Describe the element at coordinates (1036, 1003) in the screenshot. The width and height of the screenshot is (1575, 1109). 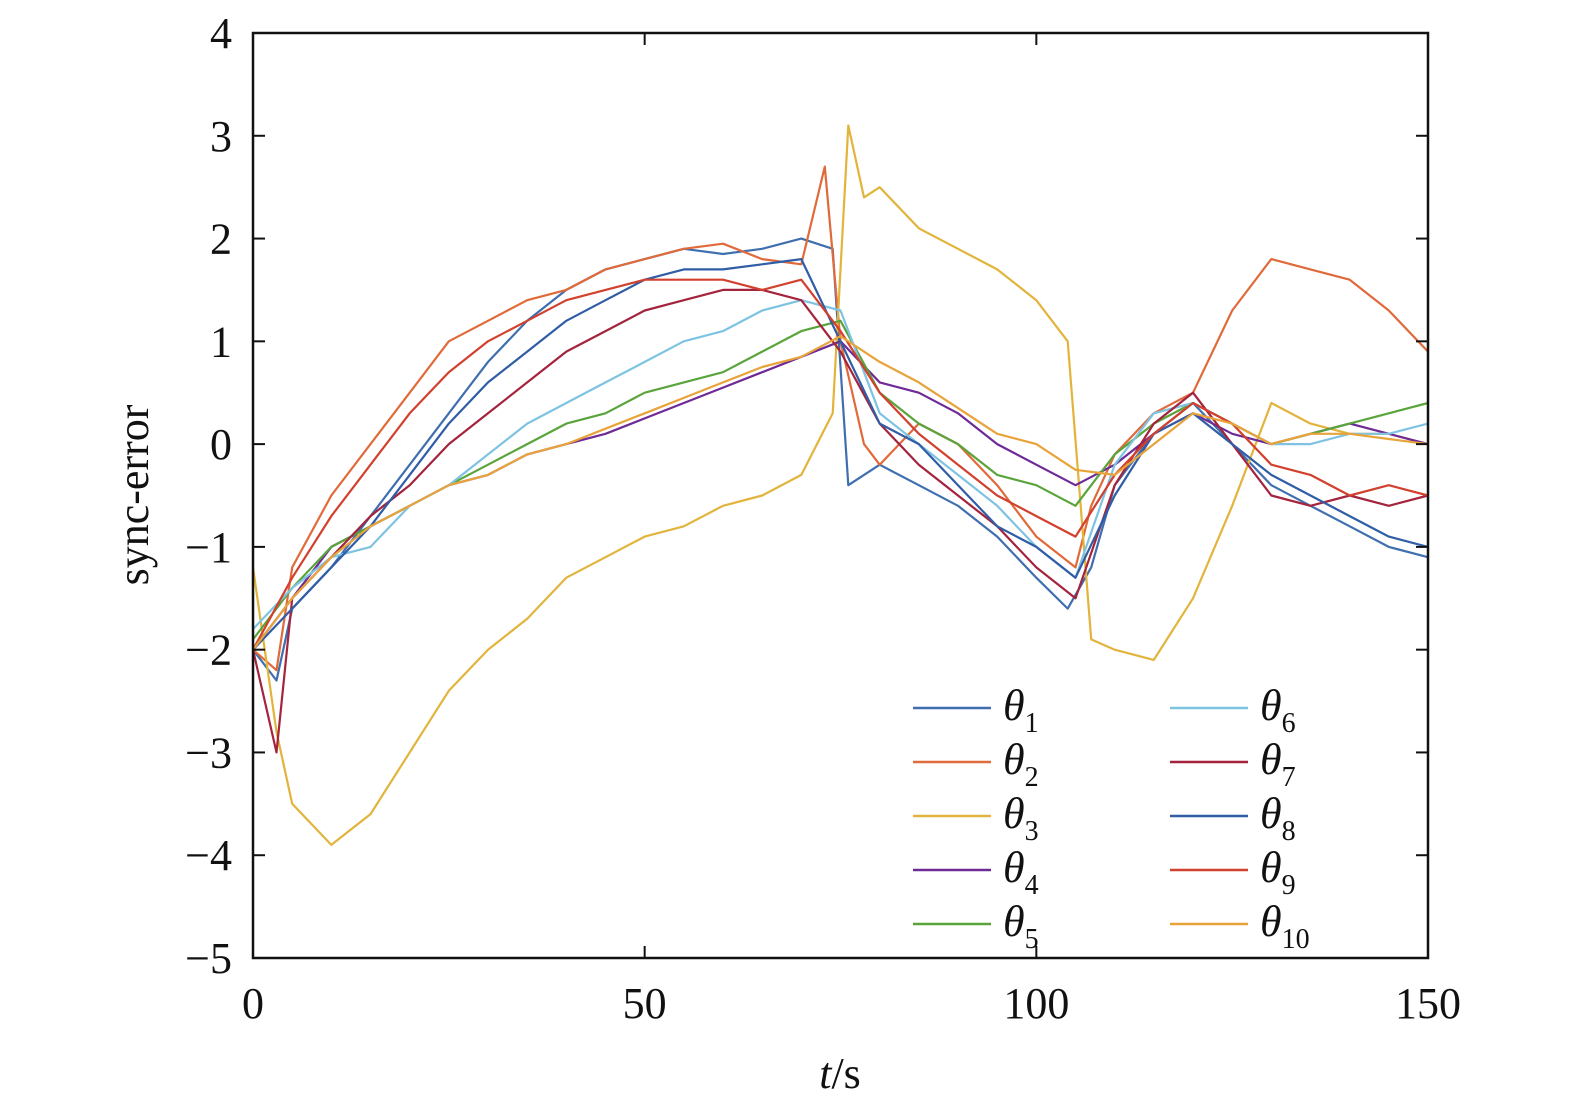
I see `x-tick-label: 100` at that location.